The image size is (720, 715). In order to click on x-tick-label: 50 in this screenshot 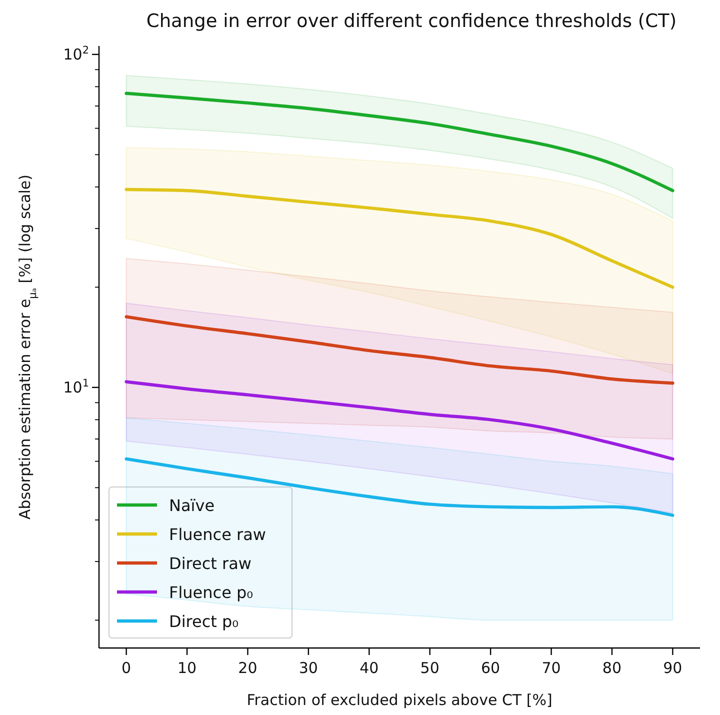, I will do `click(430, 668)`.